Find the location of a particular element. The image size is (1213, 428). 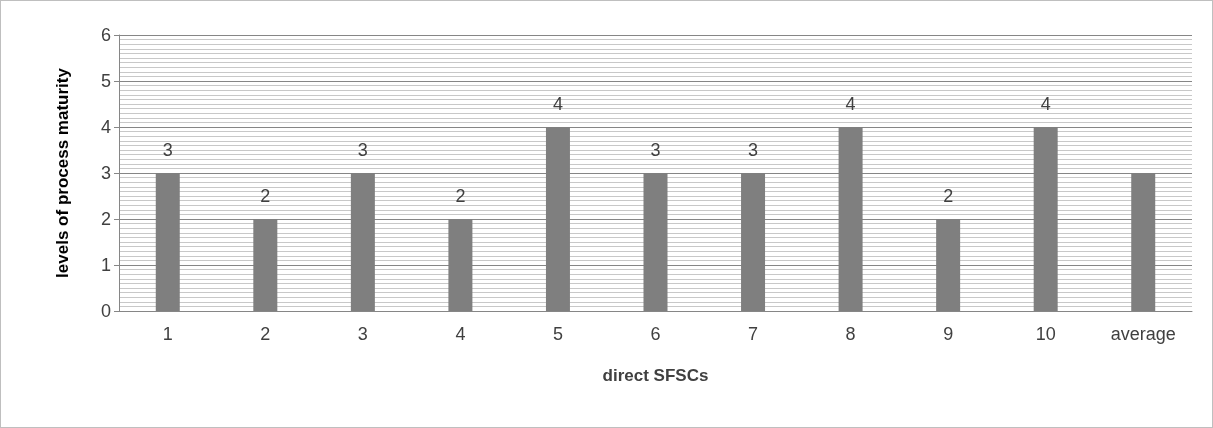

x-tick-label: 7 is located at coordinates (753, 334).